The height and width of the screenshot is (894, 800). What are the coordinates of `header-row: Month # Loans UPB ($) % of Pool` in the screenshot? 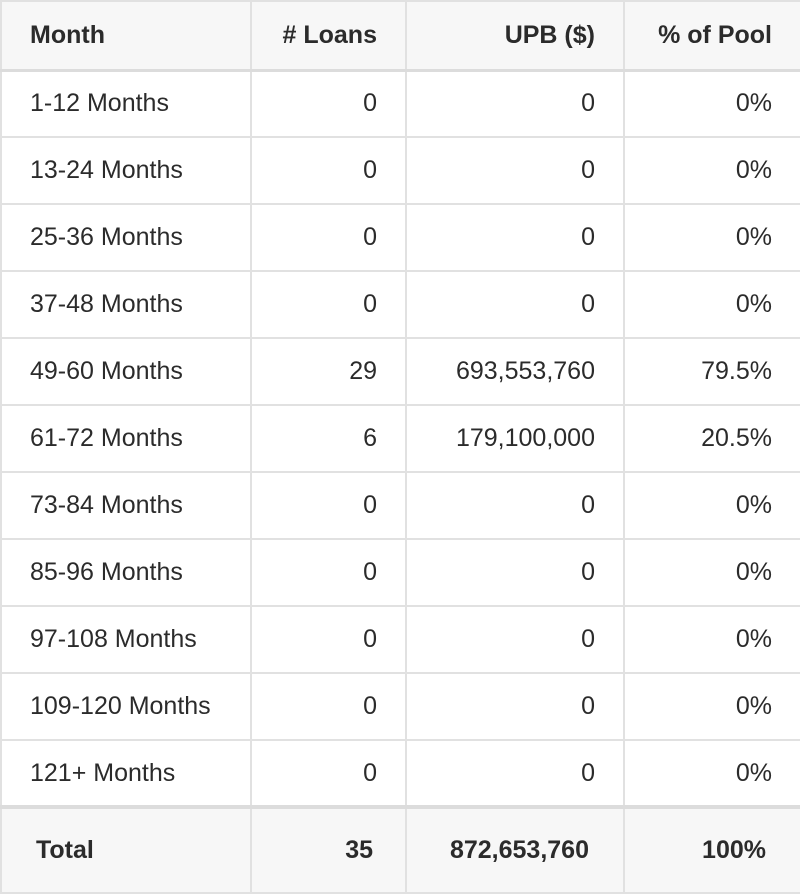 It's located at (400, 36).